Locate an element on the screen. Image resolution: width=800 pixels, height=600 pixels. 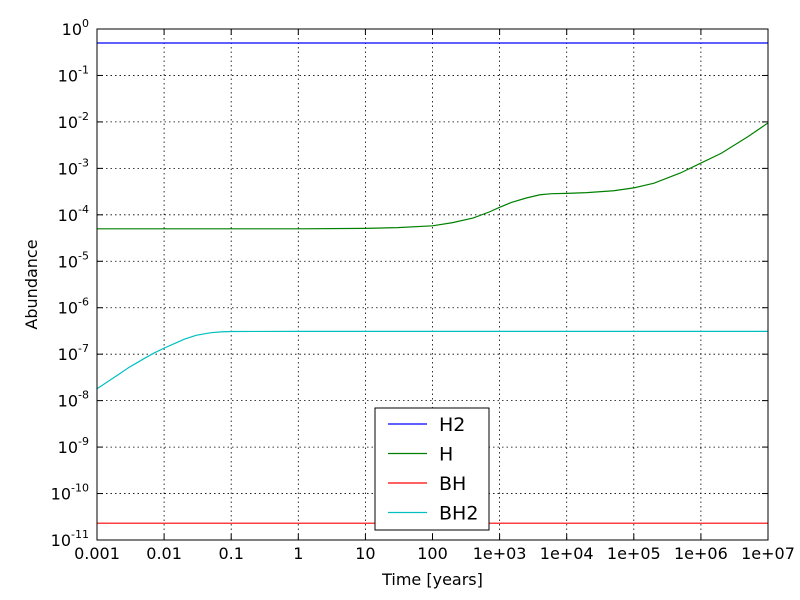
legend-label-bh2: BH2 is located at coordinates (458, 514).